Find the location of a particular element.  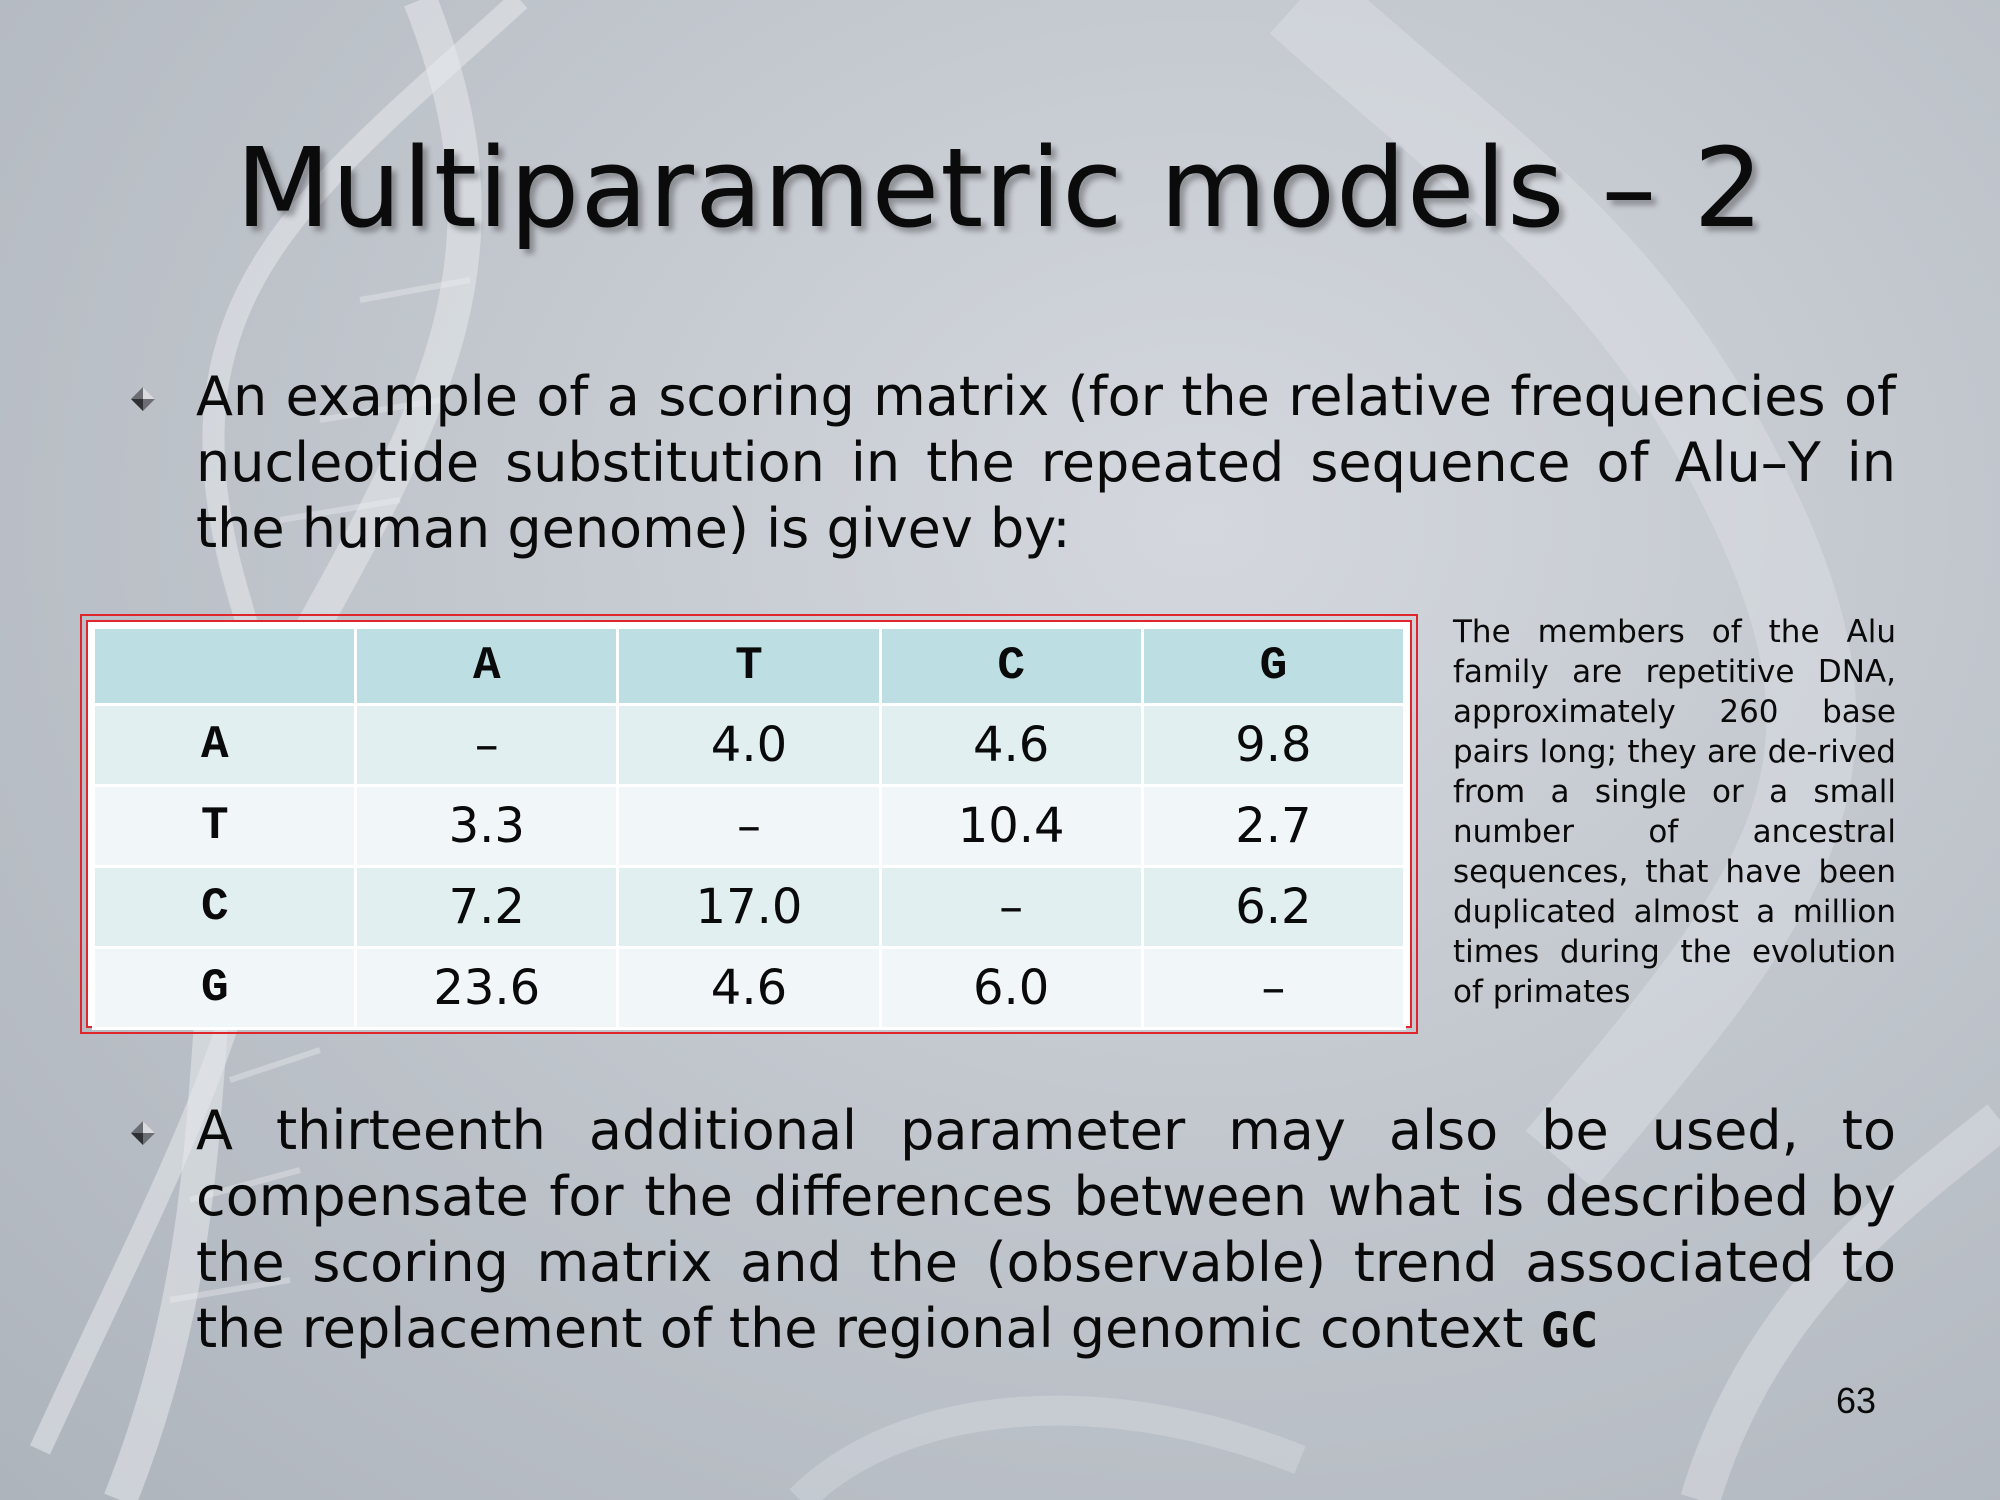

matrix-row: T 3.3 – 10.4 2.7 is located at coordinates (749, 826).